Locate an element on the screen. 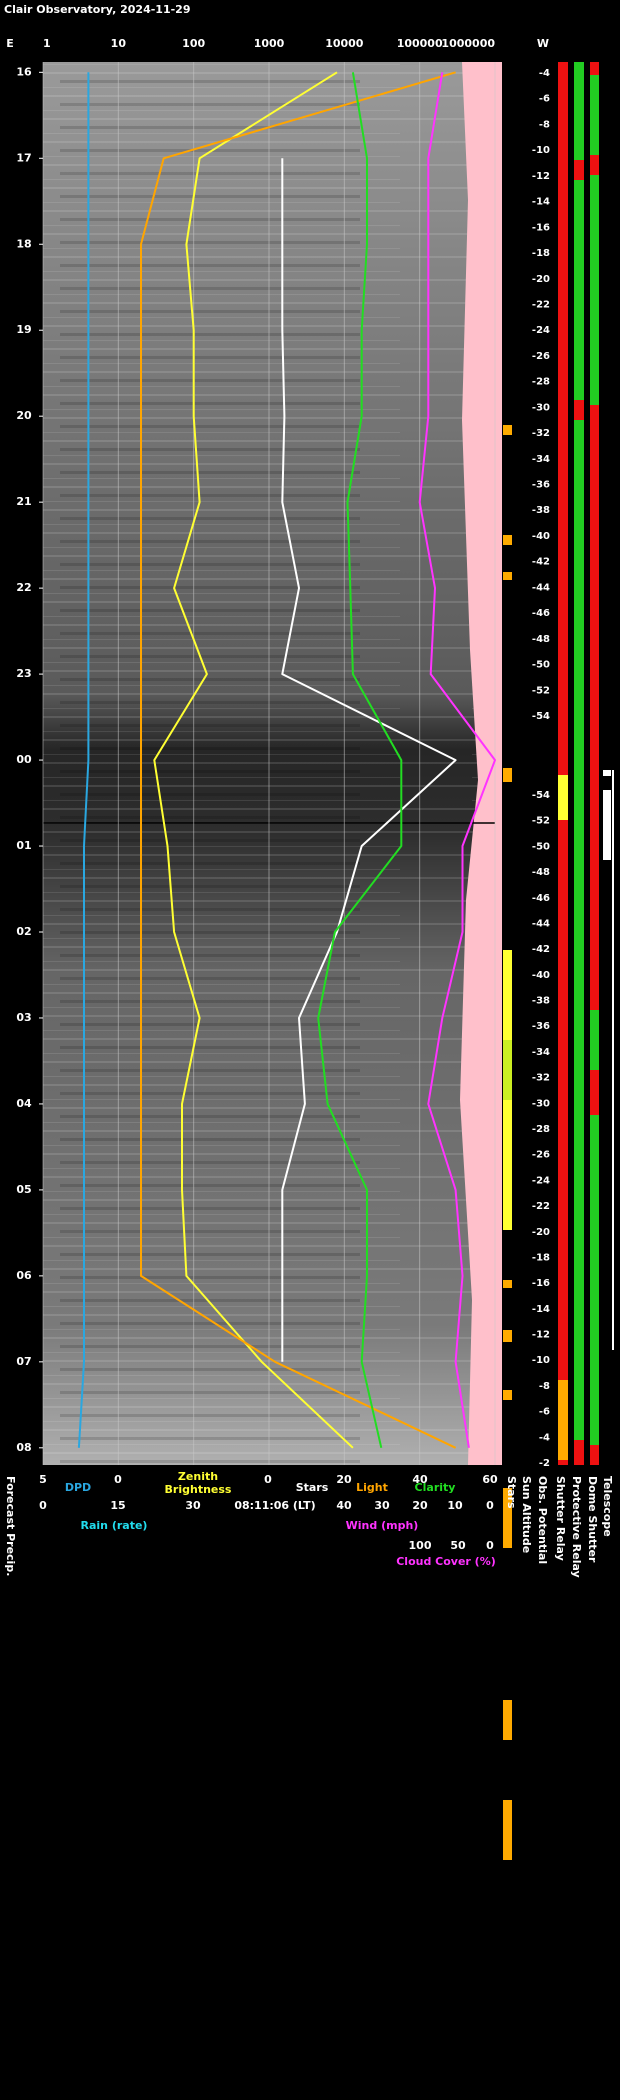  y-tick-label: 01 is located at coordinates (23, 845).